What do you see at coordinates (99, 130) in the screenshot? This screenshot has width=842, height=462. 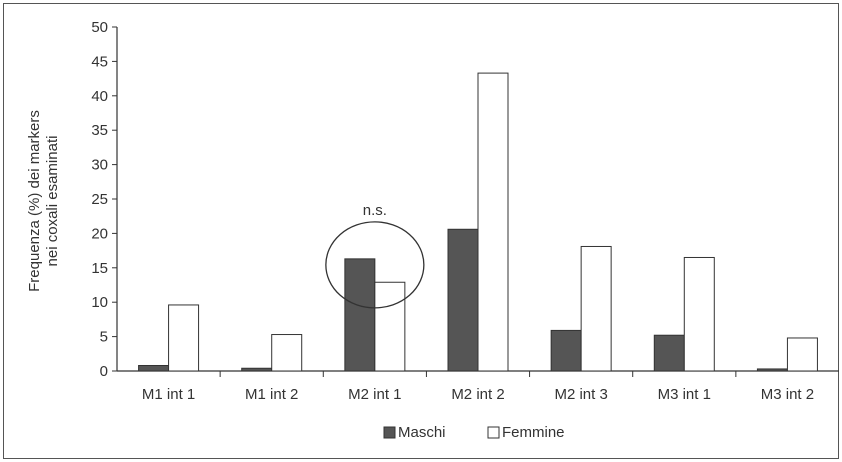 I see `y-tick-label: 35` at bounding box center [99, 130].